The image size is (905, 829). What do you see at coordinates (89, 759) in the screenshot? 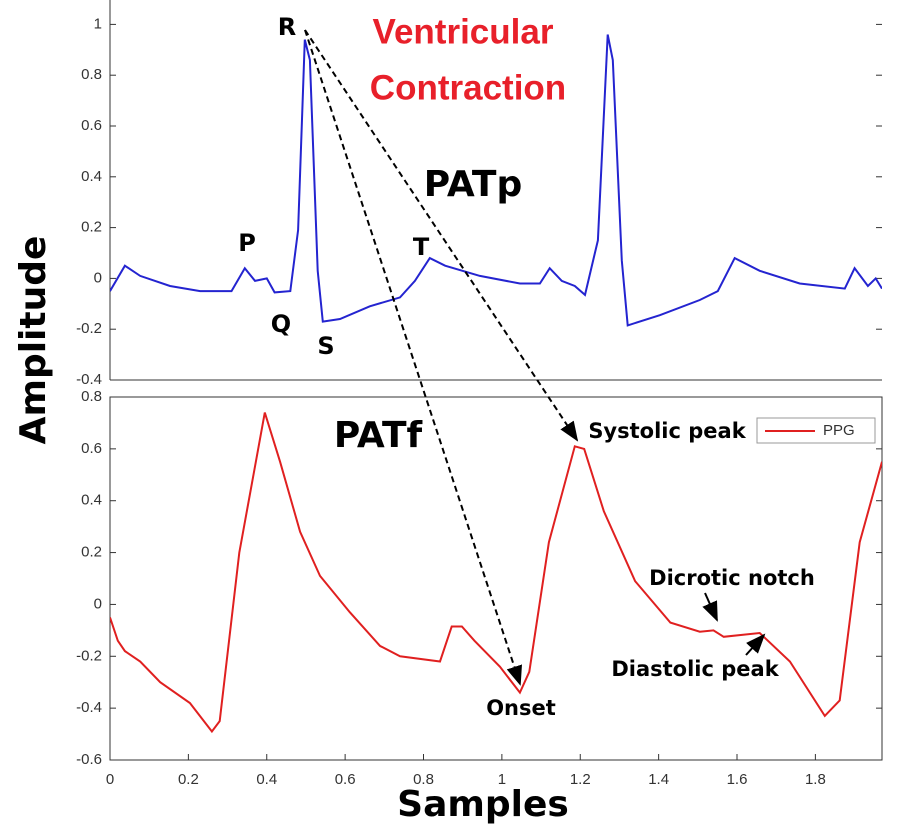
I see `y-tick-label: -0.6` at bounding box center [89, 759].